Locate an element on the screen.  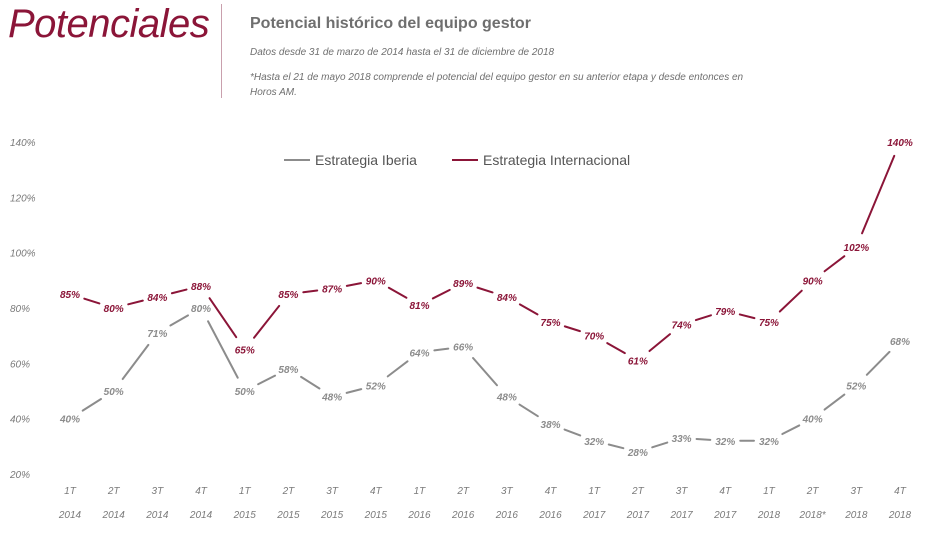
data-label-internacional: 80% is located at coordinates (114, 309).